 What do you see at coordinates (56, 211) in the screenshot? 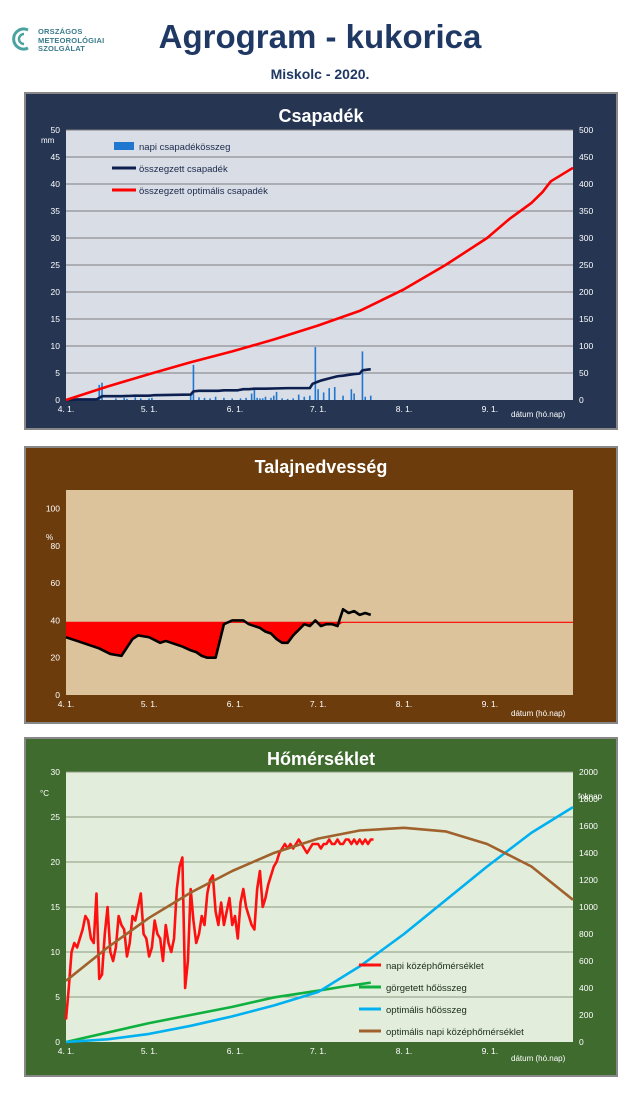
I see `y-tick-label: 35` at bounding box center [56, 211].